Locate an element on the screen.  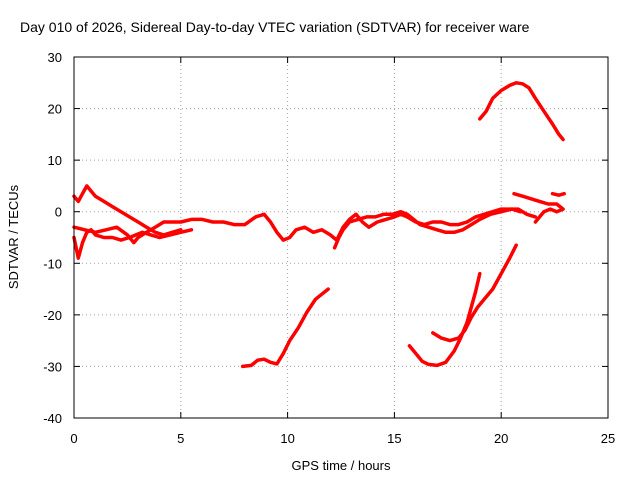
y-tick-label: -30 is located at coordinates (52, 366).